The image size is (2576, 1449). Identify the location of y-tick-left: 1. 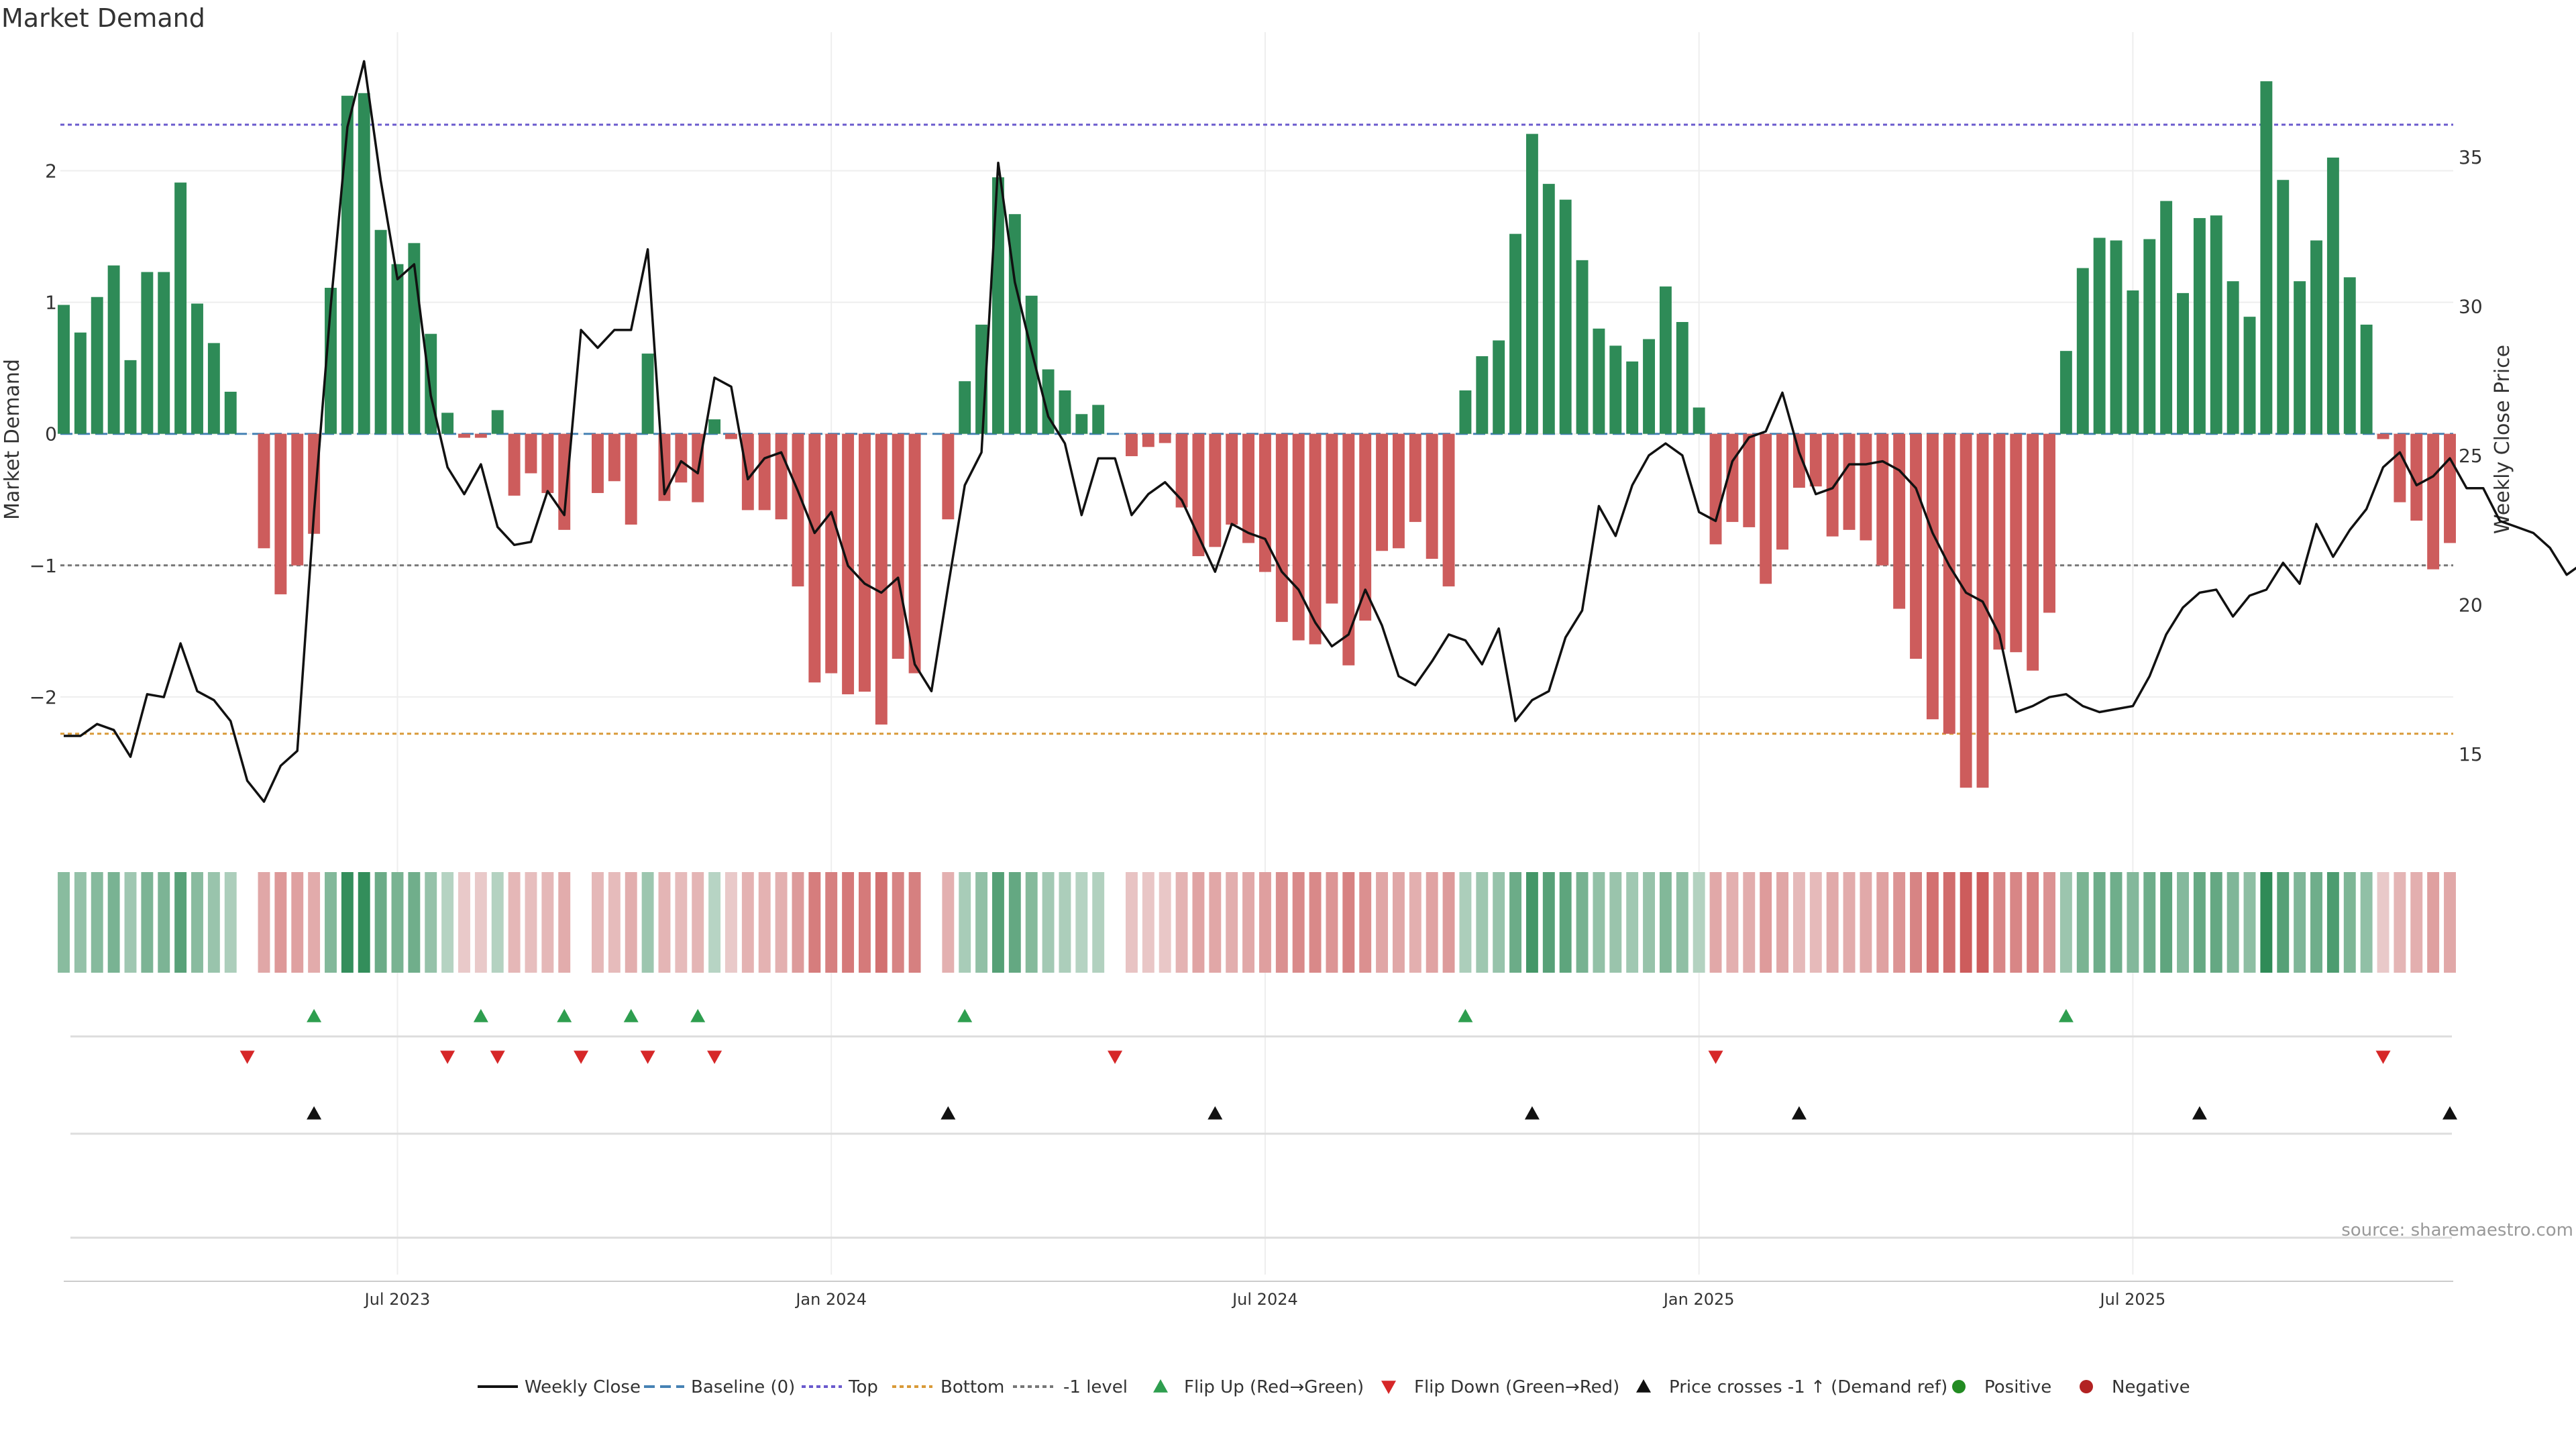
(51, 303).